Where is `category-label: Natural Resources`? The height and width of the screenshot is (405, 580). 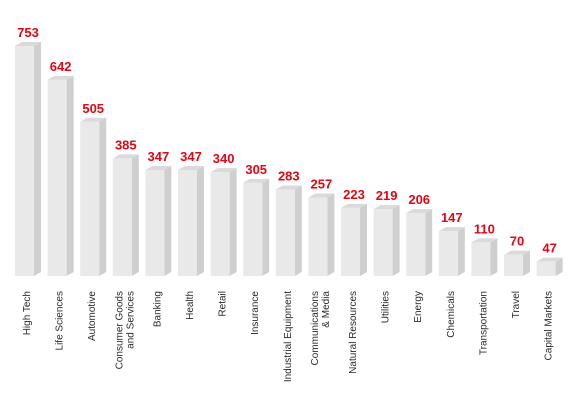
category-label: Natural Resources is located at coordinates (353, 332).